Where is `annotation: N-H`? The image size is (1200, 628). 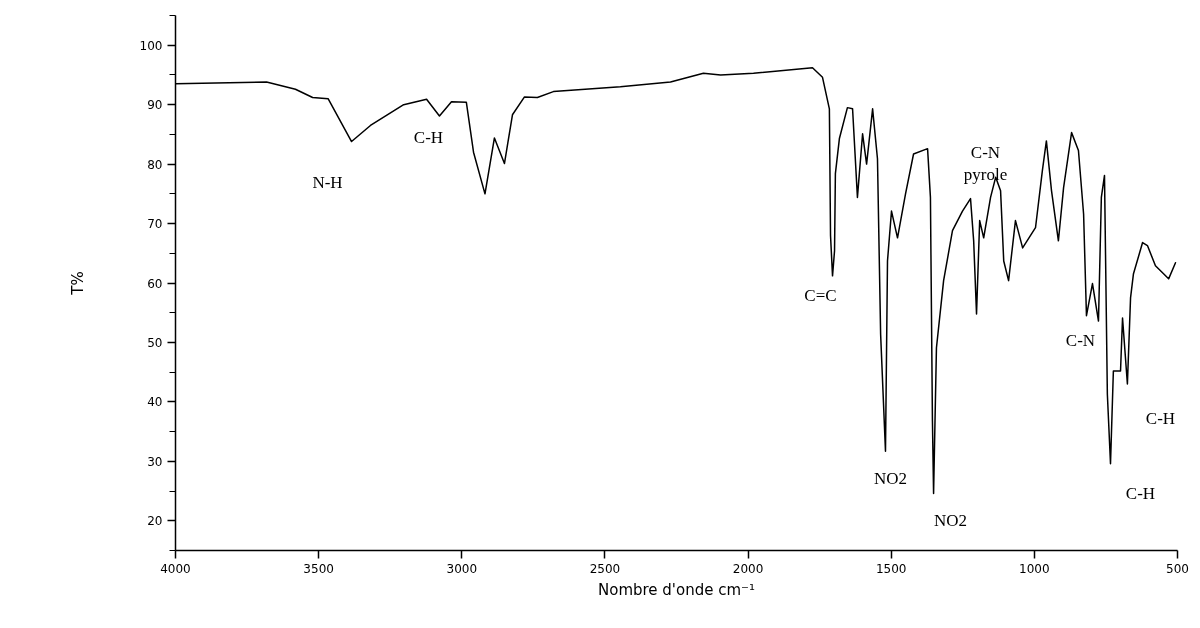
annotation: N-H is located at coordinates (327, 182).